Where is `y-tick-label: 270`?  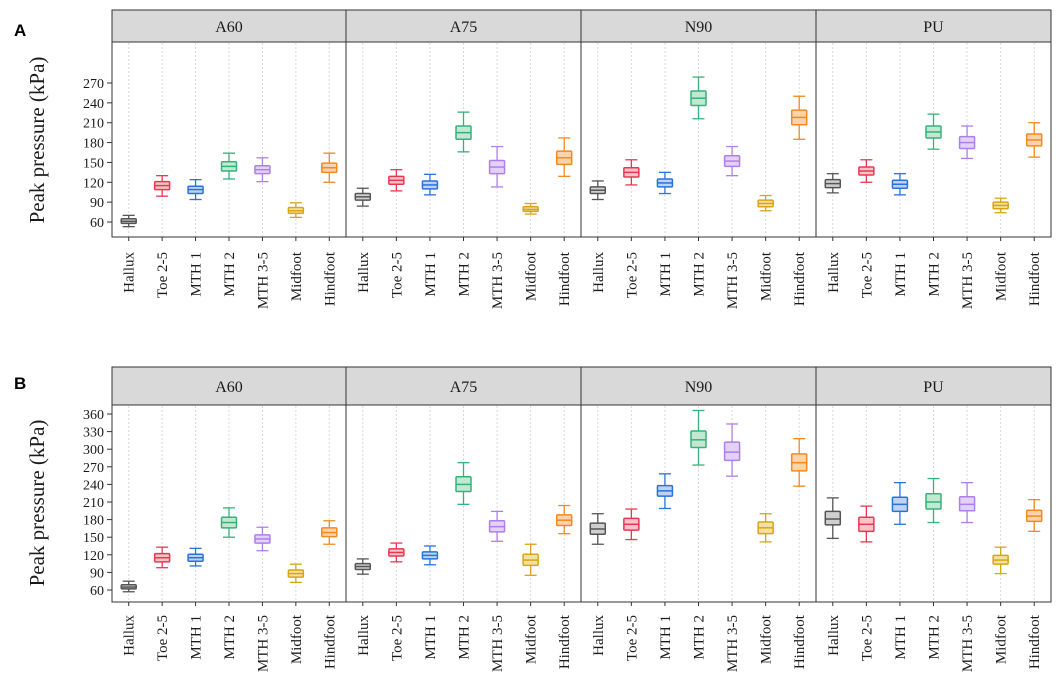 y-tick-label: 270 is located at coordinates (93, 84).